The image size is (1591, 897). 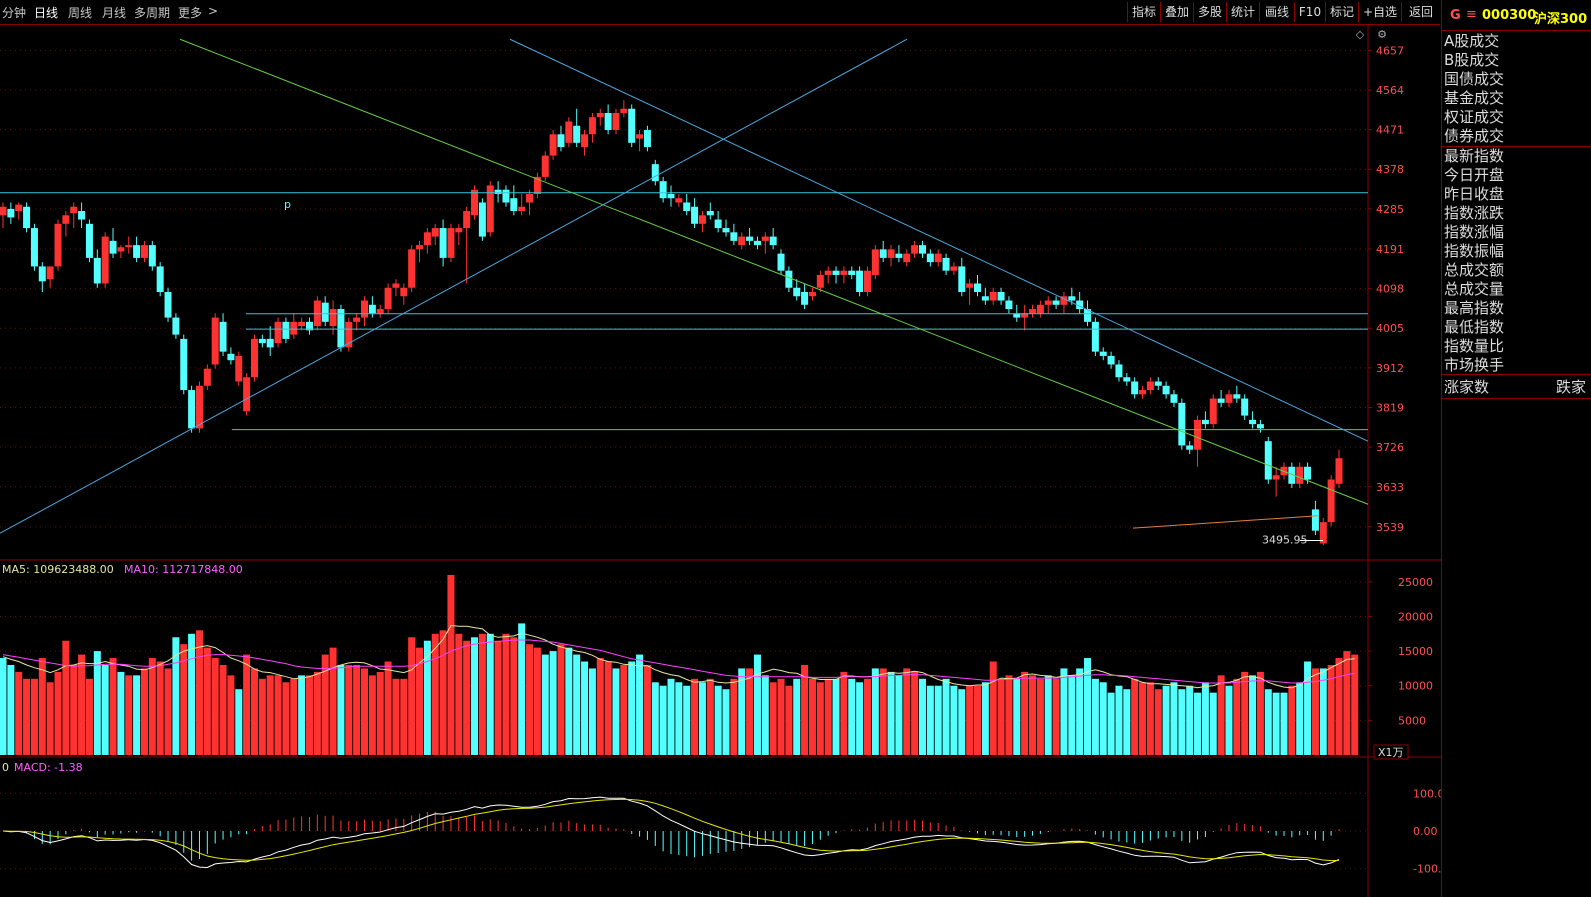 I want to click on tab-daily: 日线, so click(x=46, y=13).